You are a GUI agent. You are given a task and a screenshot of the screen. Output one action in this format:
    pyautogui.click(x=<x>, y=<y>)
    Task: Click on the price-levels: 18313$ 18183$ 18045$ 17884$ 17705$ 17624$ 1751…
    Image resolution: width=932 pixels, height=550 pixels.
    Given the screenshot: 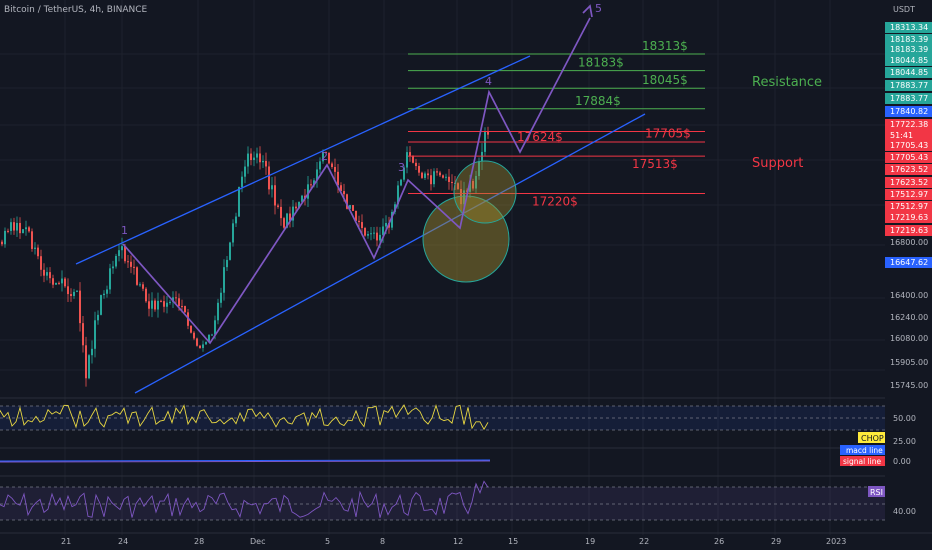 What is the action you would take?
    pyautogui.click(x=615, y=123)
    